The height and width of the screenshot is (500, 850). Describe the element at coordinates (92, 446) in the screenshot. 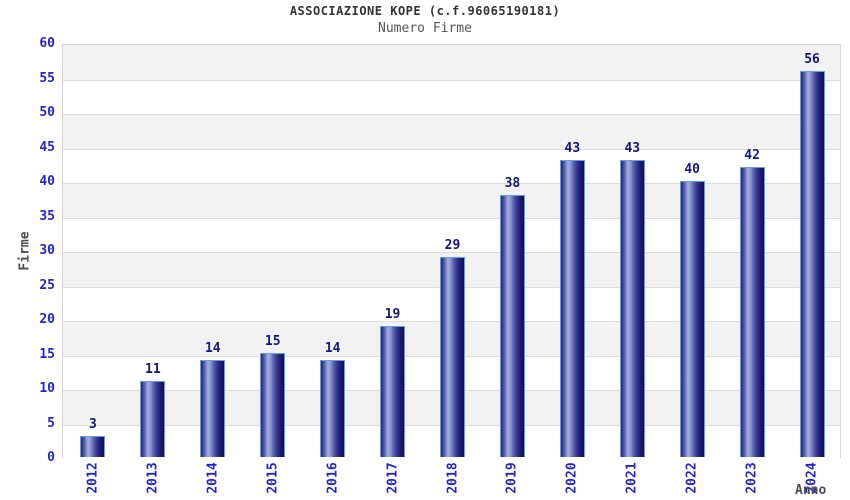

I see `bar-2012` at that location.